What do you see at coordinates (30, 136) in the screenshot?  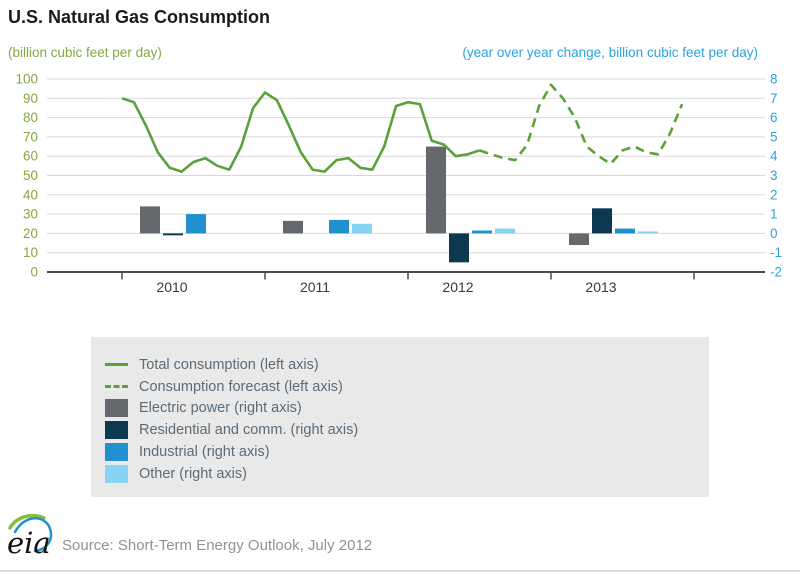 I see `svg-text: 70` at bounding box center [30, 136].